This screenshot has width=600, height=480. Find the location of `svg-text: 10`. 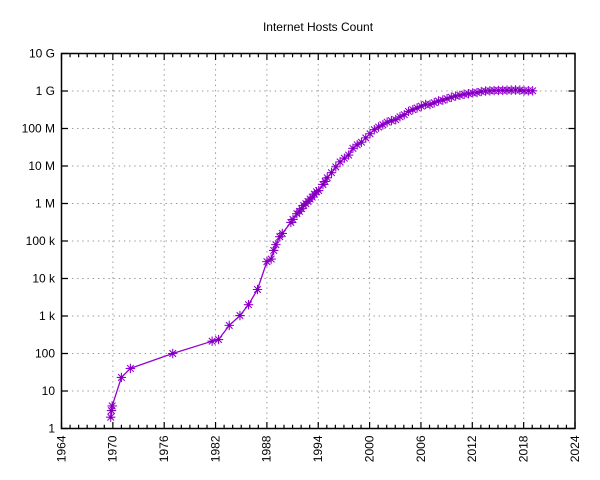

svg-text: 10 is located at coordinates (49, 391).